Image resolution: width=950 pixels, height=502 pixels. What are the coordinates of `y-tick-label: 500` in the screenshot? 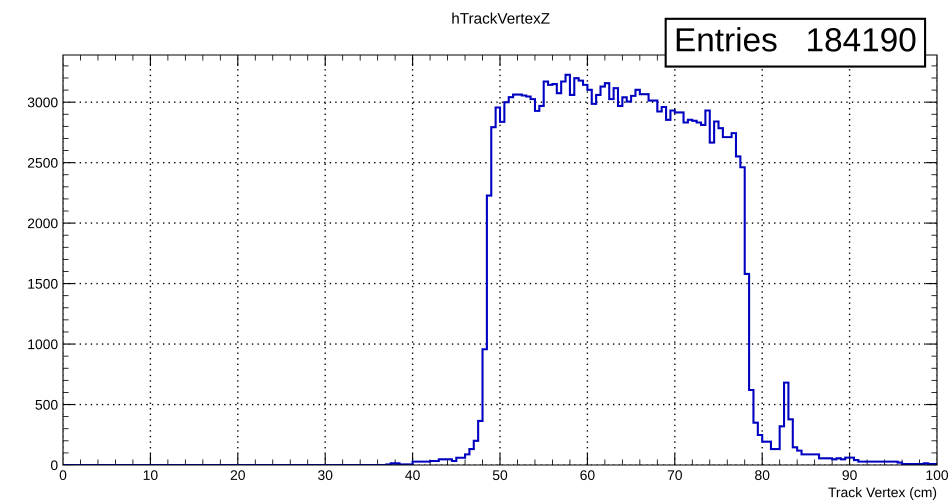 It's located at (47, 405).